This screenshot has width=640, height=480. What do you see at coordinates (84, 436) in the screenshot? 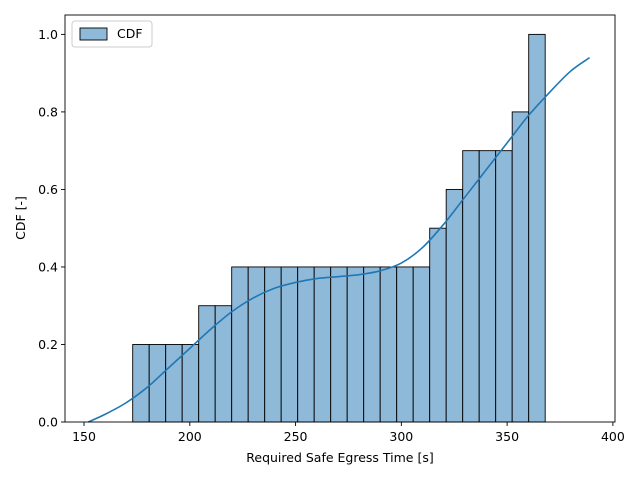
I see `x-tick-label: 150` at bounding box center [84, 436].